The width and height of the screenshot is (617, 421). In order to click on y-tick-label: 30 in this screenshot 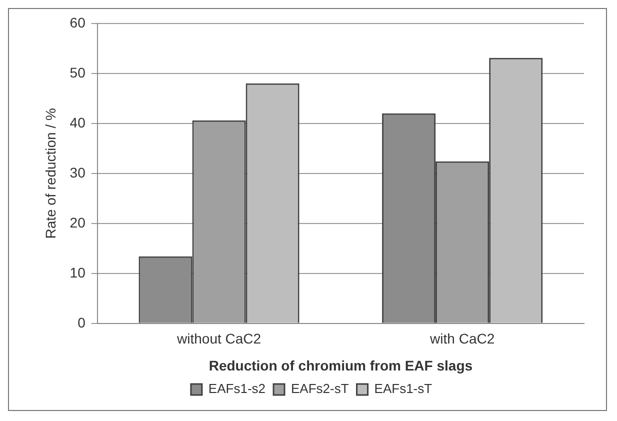, I will do `click(78, 172)`.